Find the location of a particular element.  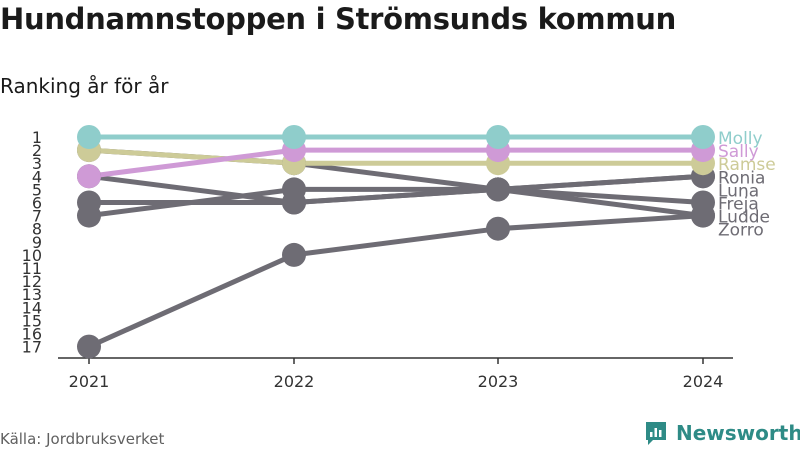

chart-title: Hundnamnstoppen i Strömsunds kommun is located at coordinates (338, 19).